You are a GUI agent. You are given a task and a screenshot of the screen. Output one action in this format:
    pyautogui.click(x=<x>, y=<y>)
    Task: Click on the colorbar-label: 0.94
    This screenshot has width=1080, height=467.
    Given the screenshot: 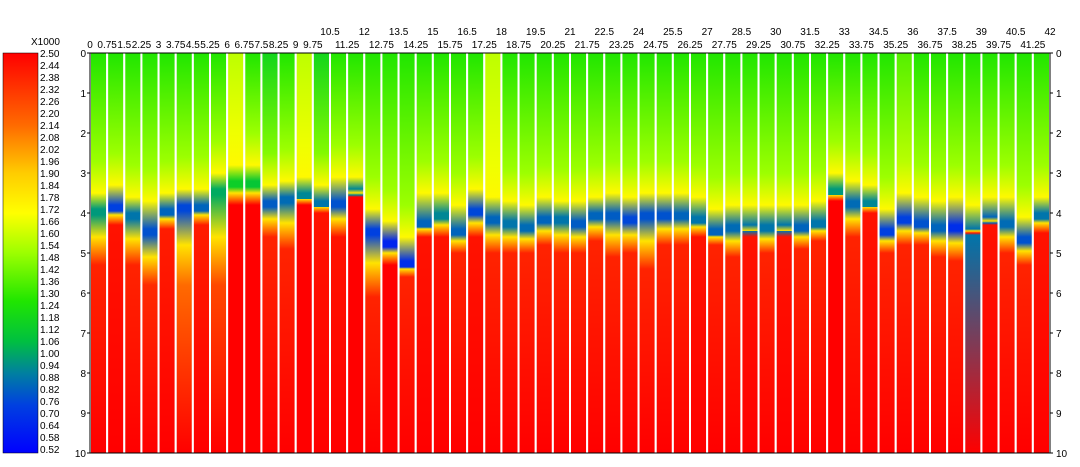 What is the action you would take?
    pyautogui.click(x=50, y=366)
    